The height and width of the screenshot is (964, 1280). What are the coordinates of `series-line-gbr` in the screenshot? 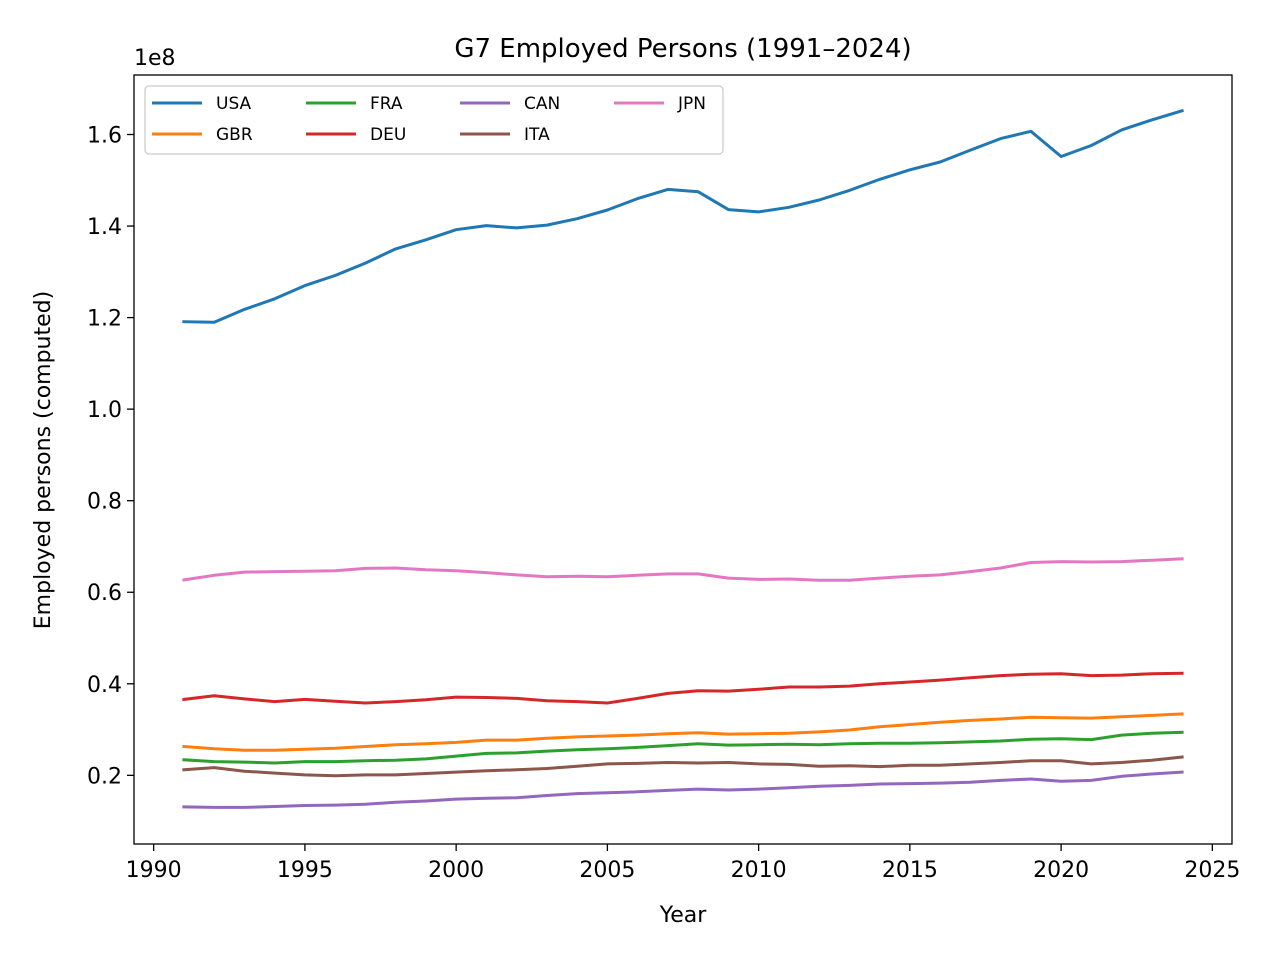 It's located at (683, 732).